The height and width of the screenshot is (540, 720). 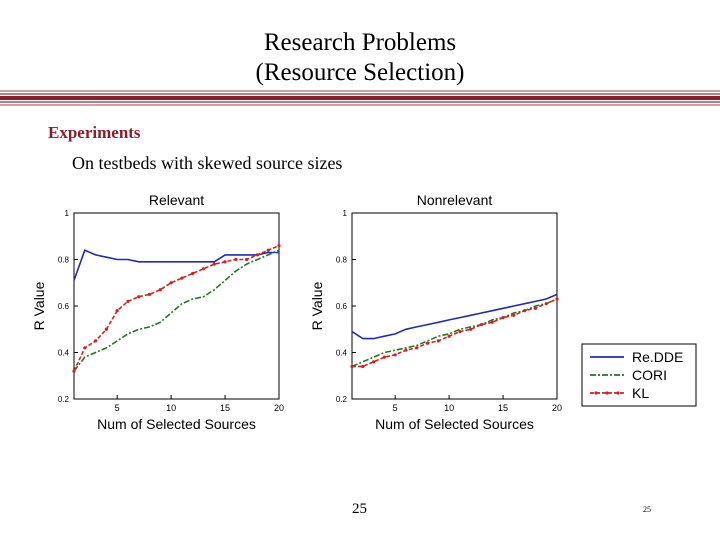 What do you see at coordinates (455, 200) in the screenshot?
I see `chart-title: Nonrelevant` at bounding box center [455, 200].